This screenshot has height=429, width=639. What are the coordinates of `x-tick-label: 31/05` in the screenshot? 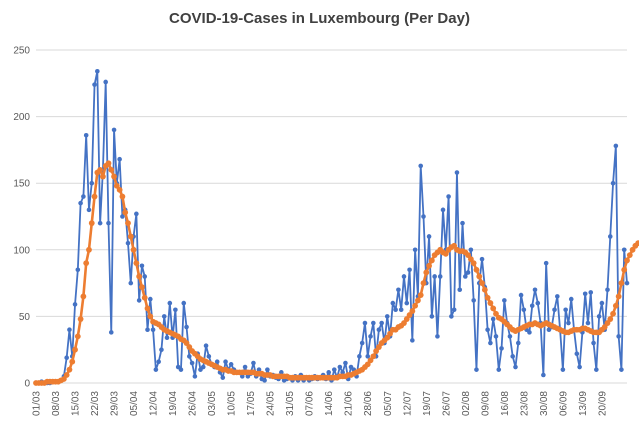 It's located at (290, 403).